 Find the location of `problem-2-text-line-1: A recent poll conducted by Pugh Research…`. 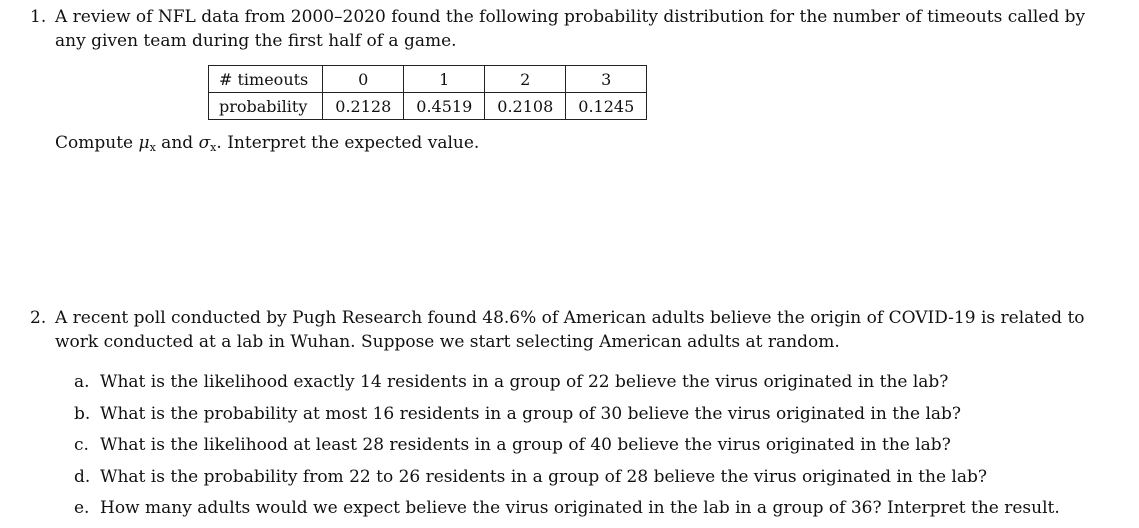

problem-2-text-line-1: A recent poll conducted by Pugh Research… is located at coordinates (570, 318).